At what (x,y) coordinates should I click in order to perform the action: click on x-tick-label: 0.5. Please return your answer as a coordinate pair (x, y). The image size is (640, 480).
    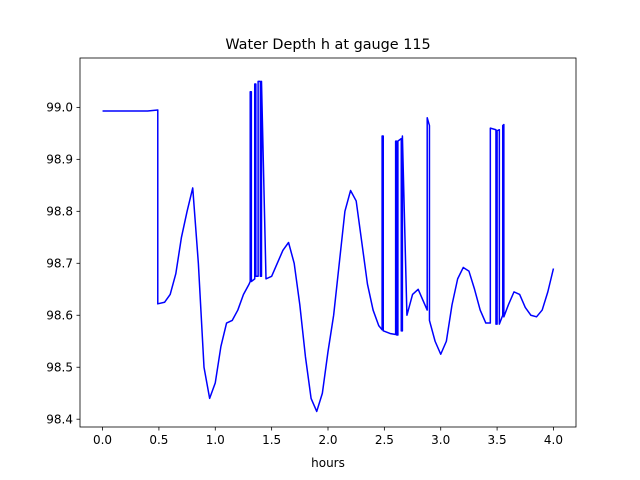
    Looking at the image, I should click on (158, 440).